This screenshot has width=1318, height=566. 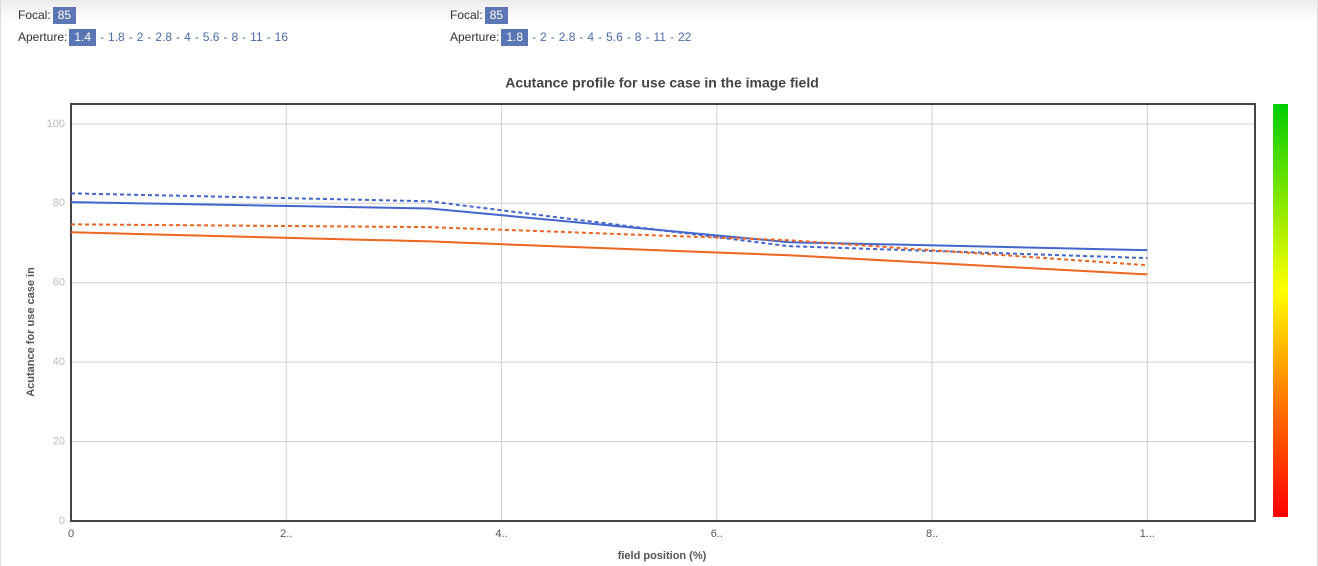 I want to click on aperture-option: 22, so click(x=684, y=37).